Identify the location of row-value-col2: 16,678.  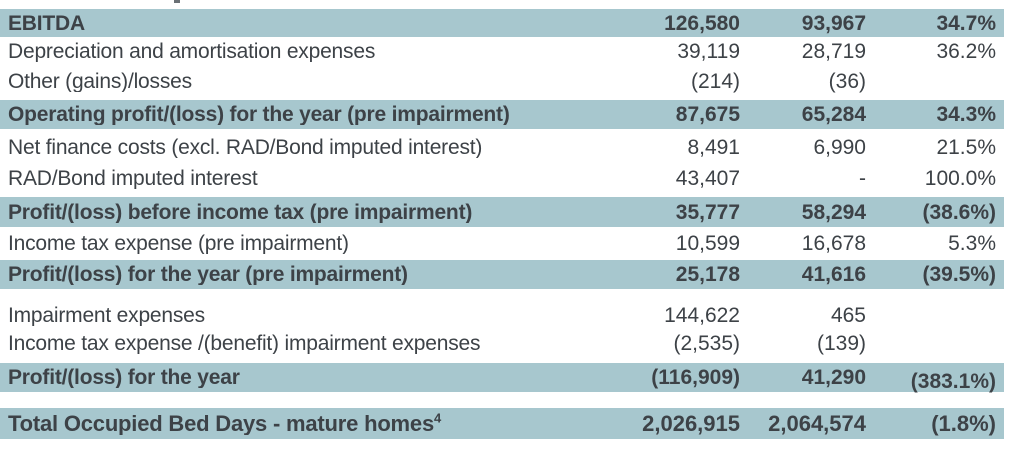
(833, 243).